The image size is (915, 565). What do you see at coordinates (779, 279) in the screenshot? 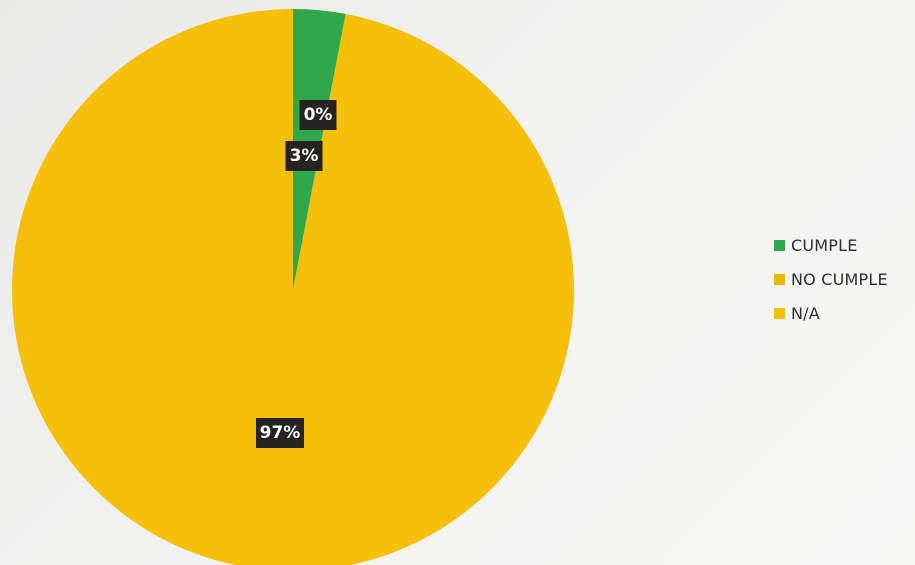
I see `legend-swatch-no-cumple` at bounding box center [779, 279].